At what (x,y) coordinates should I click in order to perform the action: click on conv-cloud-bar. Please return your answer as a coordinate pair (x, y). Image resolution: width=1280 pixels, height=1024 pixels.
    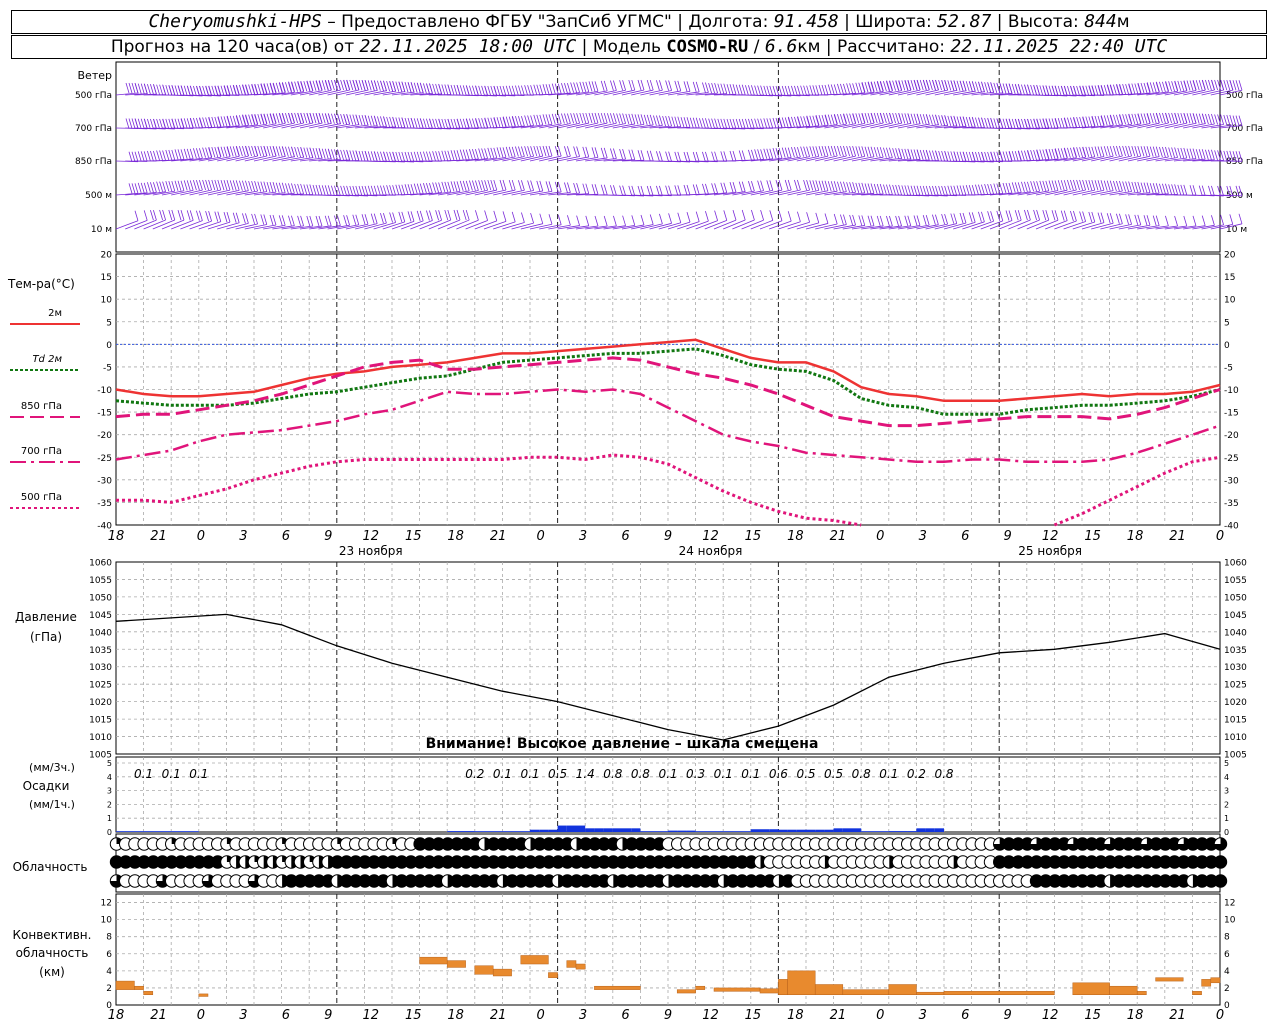
    Looking at the image, I should click on (1091, 989).